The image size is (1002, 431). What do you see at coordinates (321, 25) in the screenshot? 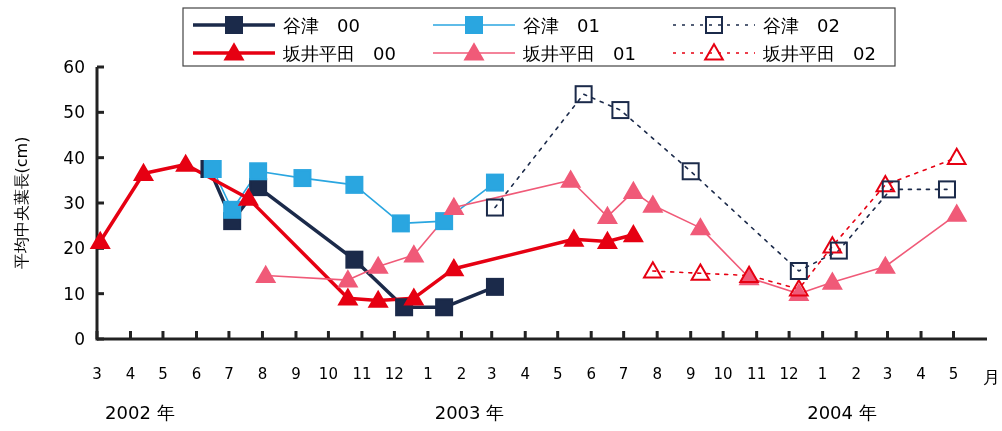
I see `legend-label: 谷津 00` at bounding box center [321, 25].